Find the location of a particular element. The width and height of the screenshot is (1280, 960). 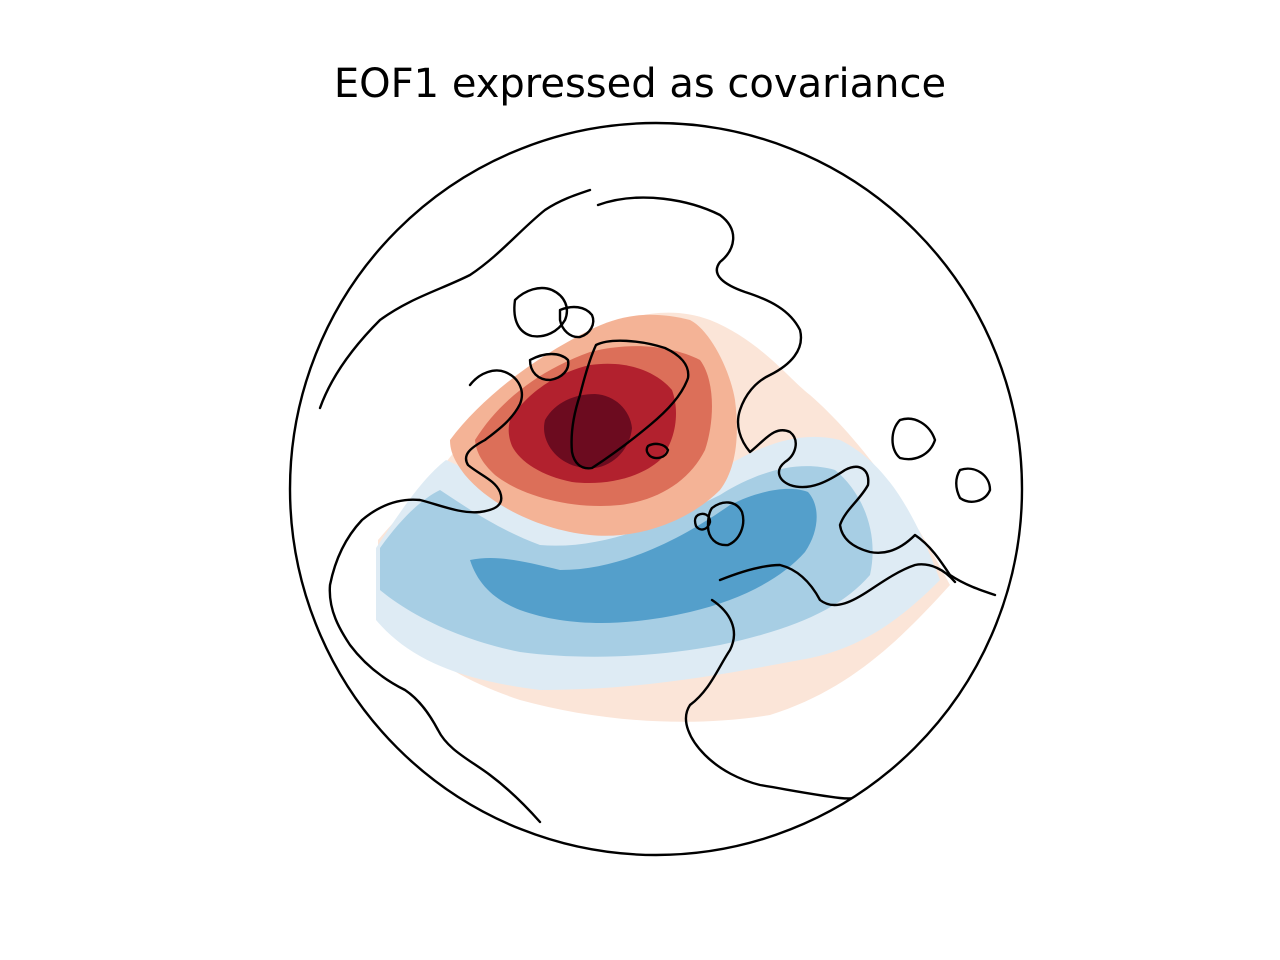

coast-africa is located at coordinates (820, 681).